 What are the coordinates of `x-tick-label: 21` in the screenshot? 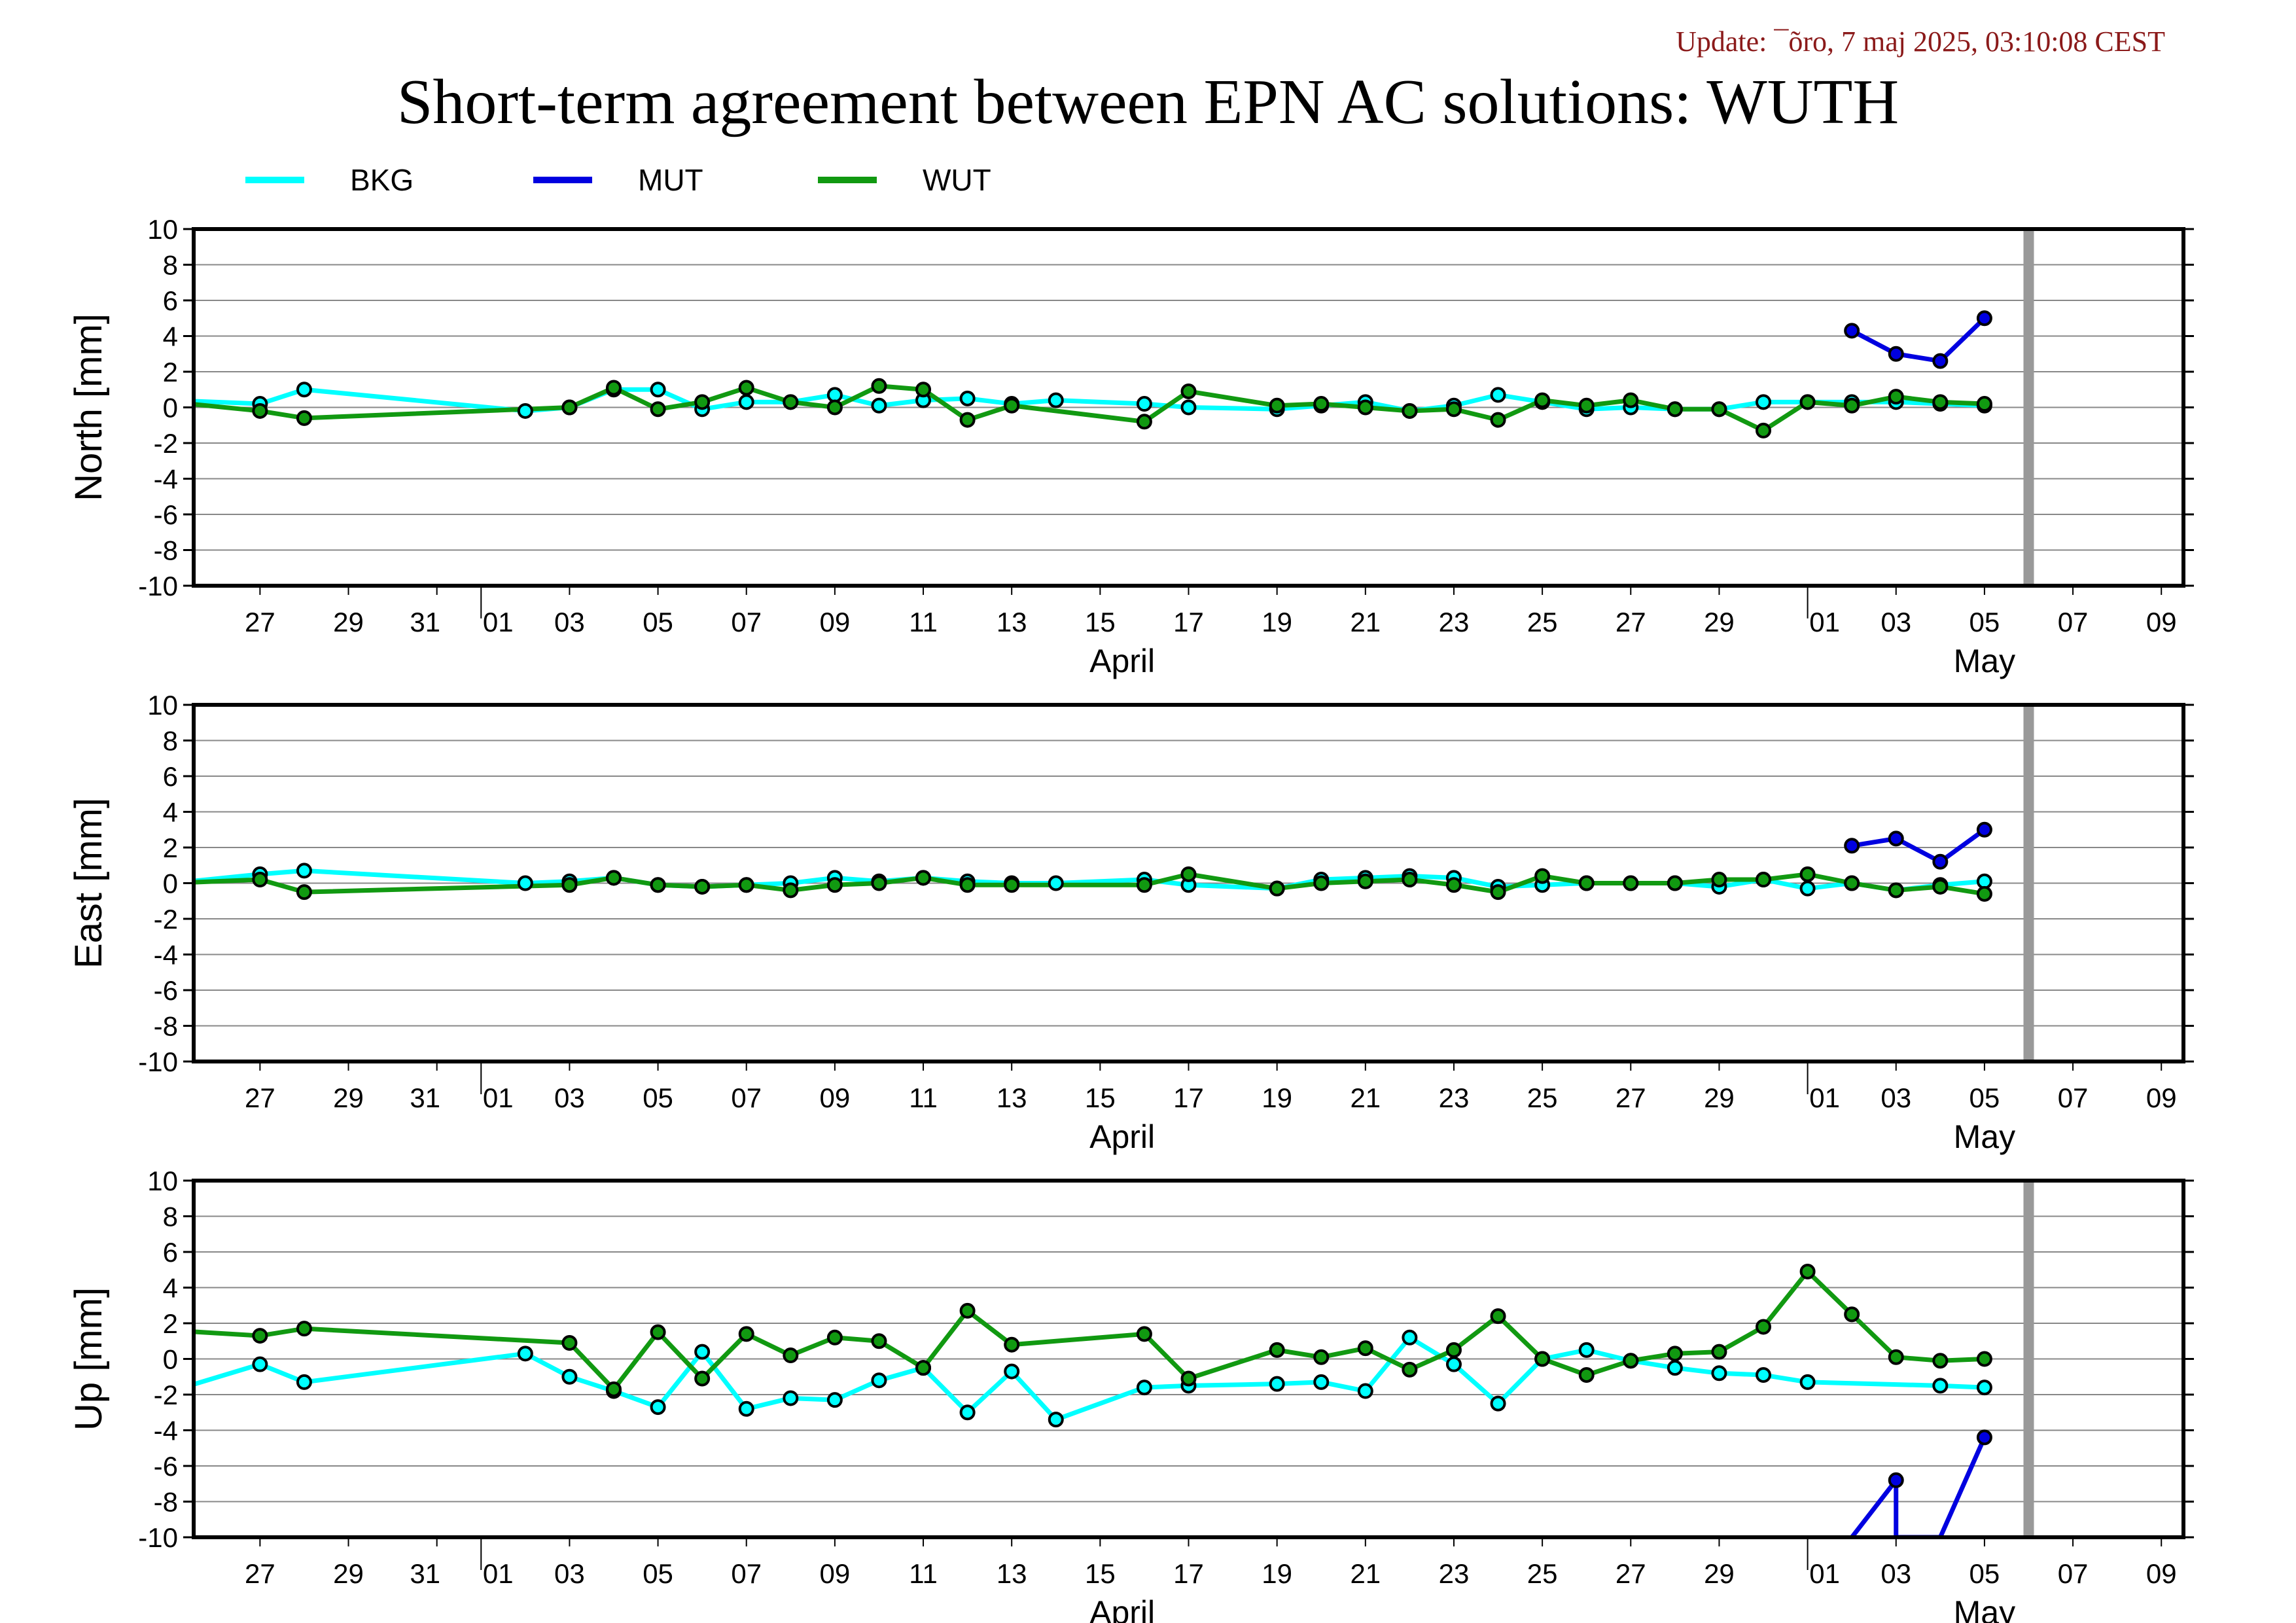 It's located at (1366, 1573).